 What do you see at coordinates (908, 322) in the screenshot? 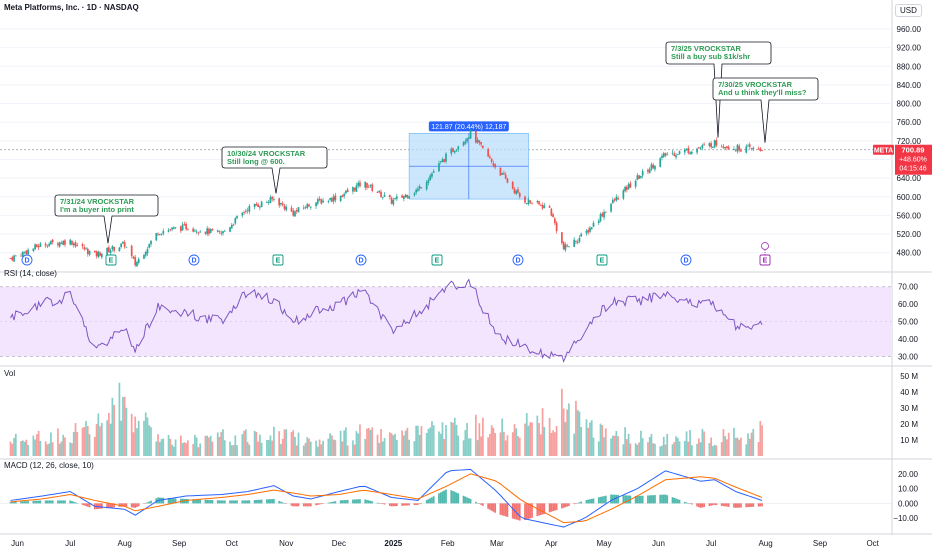
I see `rsi-tick-label: 50.00` at bounding box center [908, 322].